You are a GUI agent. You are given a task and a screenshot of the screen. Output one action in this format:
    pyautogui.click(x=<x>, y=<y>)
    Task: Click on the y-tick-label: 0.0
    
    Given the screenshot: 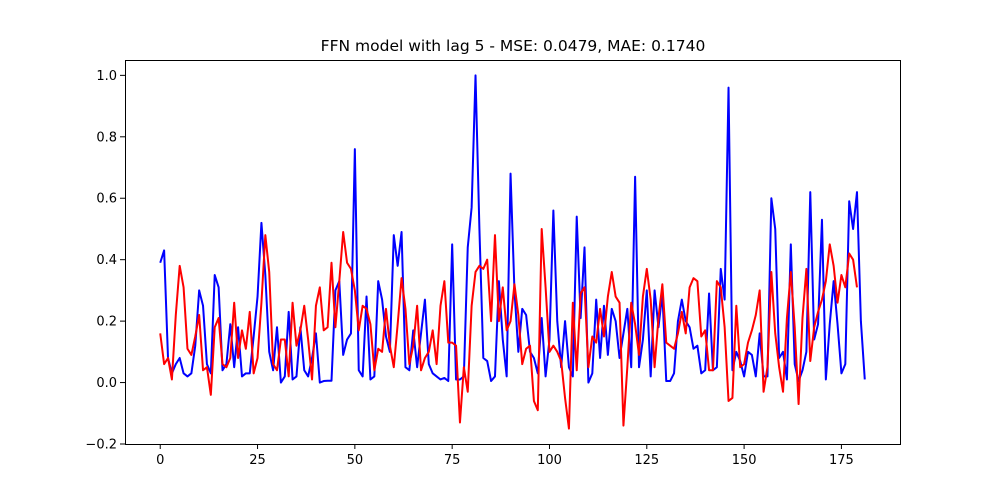 What is the action you would take?
    pyautogui.click(x=106, y=383)
    